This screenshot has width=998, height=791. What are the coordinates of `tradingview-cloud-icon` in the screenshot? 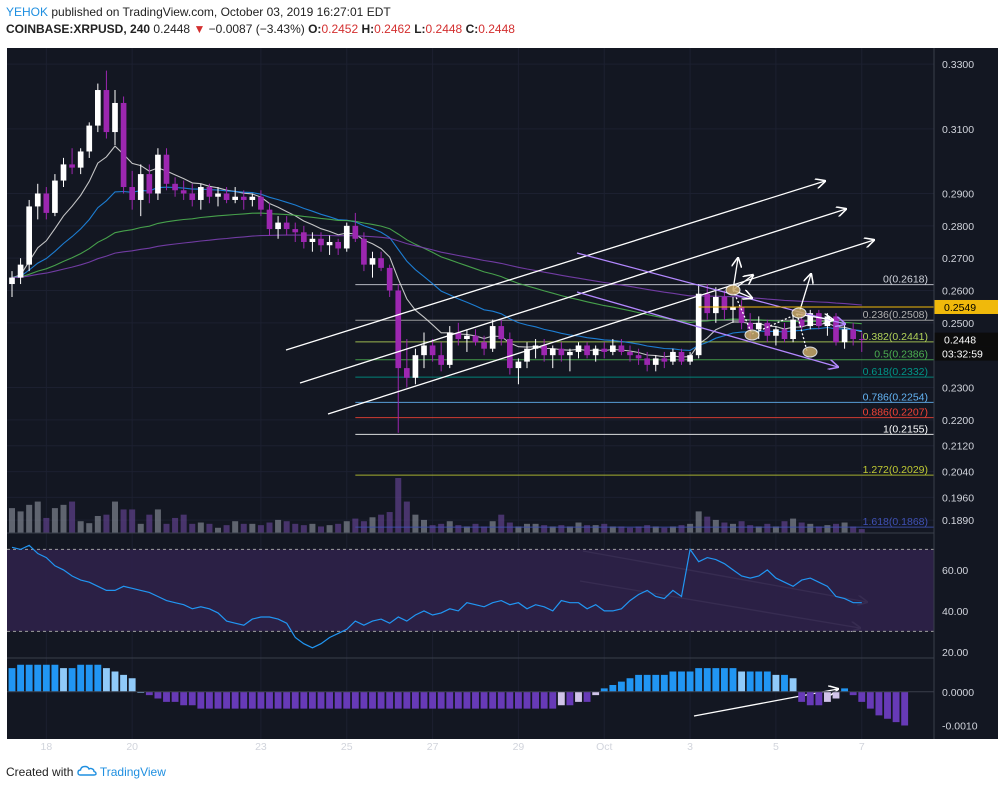 It's located at (87, 771).